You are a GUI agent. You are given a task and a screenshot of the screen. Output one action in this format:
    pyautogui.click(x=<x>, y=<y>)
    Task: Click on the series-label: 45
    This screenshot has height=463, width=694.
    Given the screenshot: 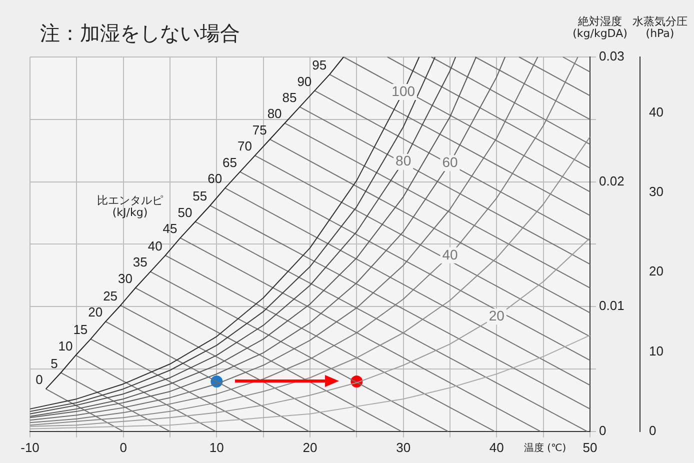 What is the action you would take?
    pyautogui.click(x=170, y=228)
    